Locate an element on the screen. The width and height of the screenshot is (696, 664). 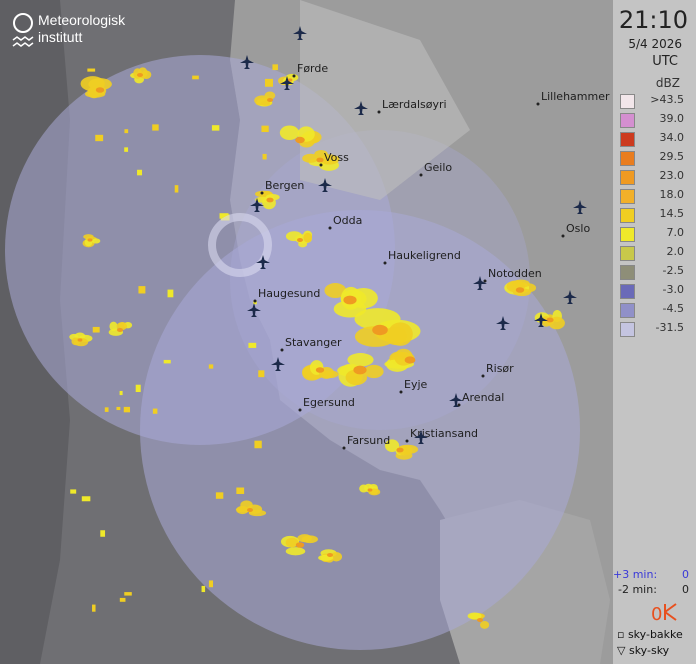
legend-entry: 2.0 is located at coordinates (655, 252).